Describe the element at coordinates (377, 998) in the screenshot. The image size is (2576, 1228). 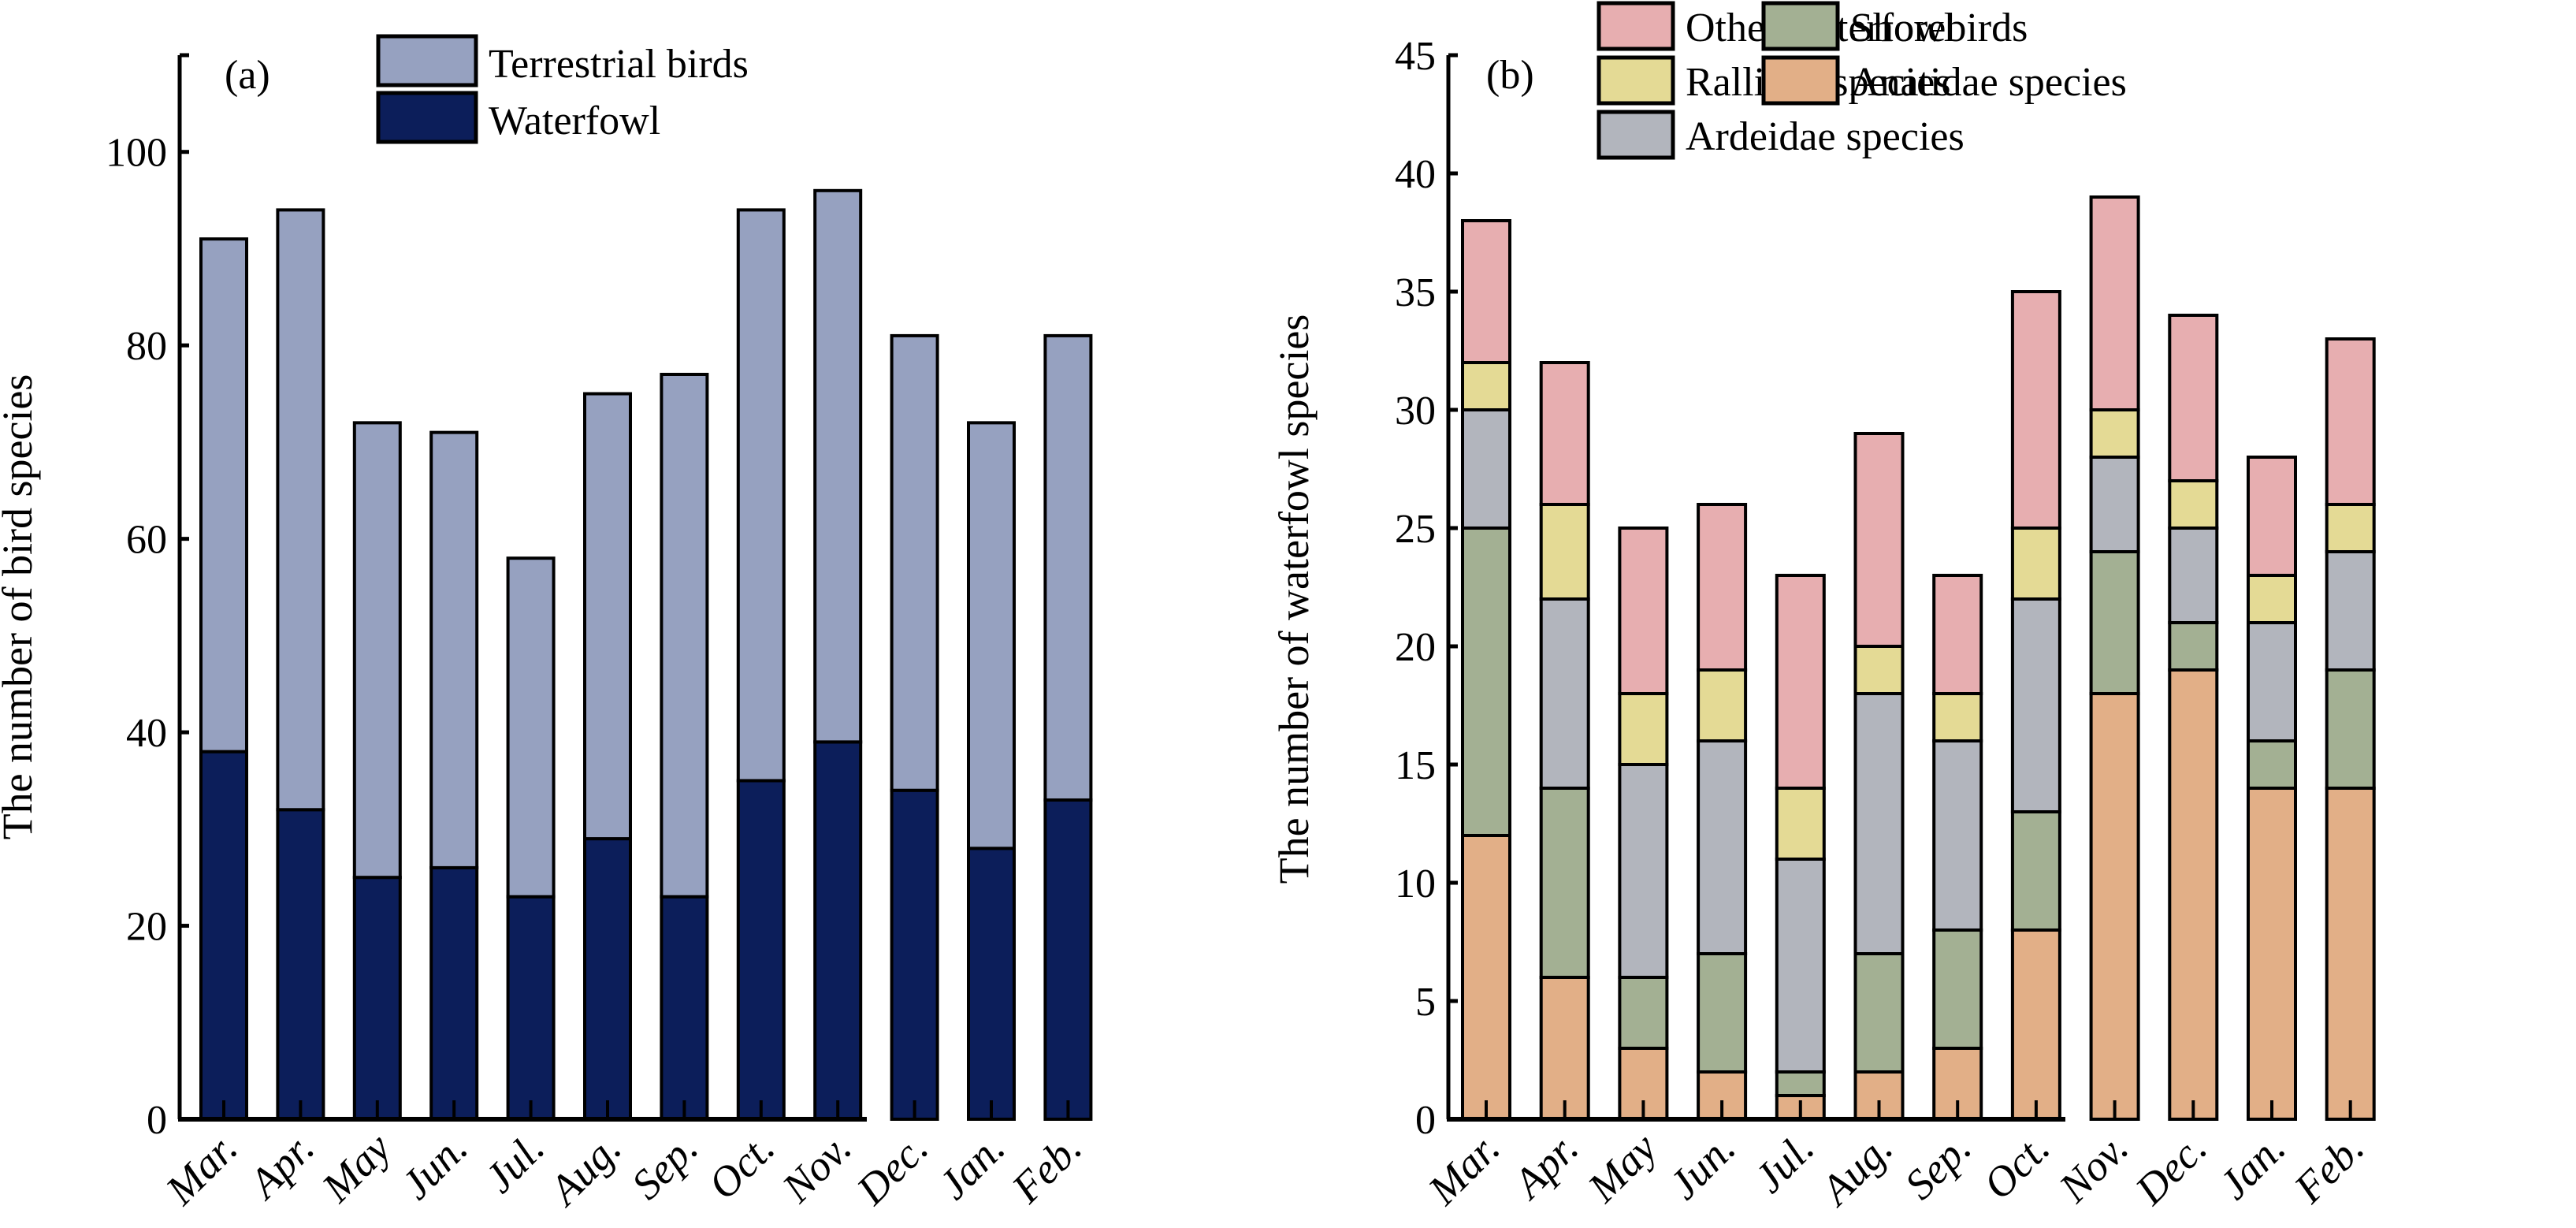
I see `bar-segment-waterfowl-may` at that location.